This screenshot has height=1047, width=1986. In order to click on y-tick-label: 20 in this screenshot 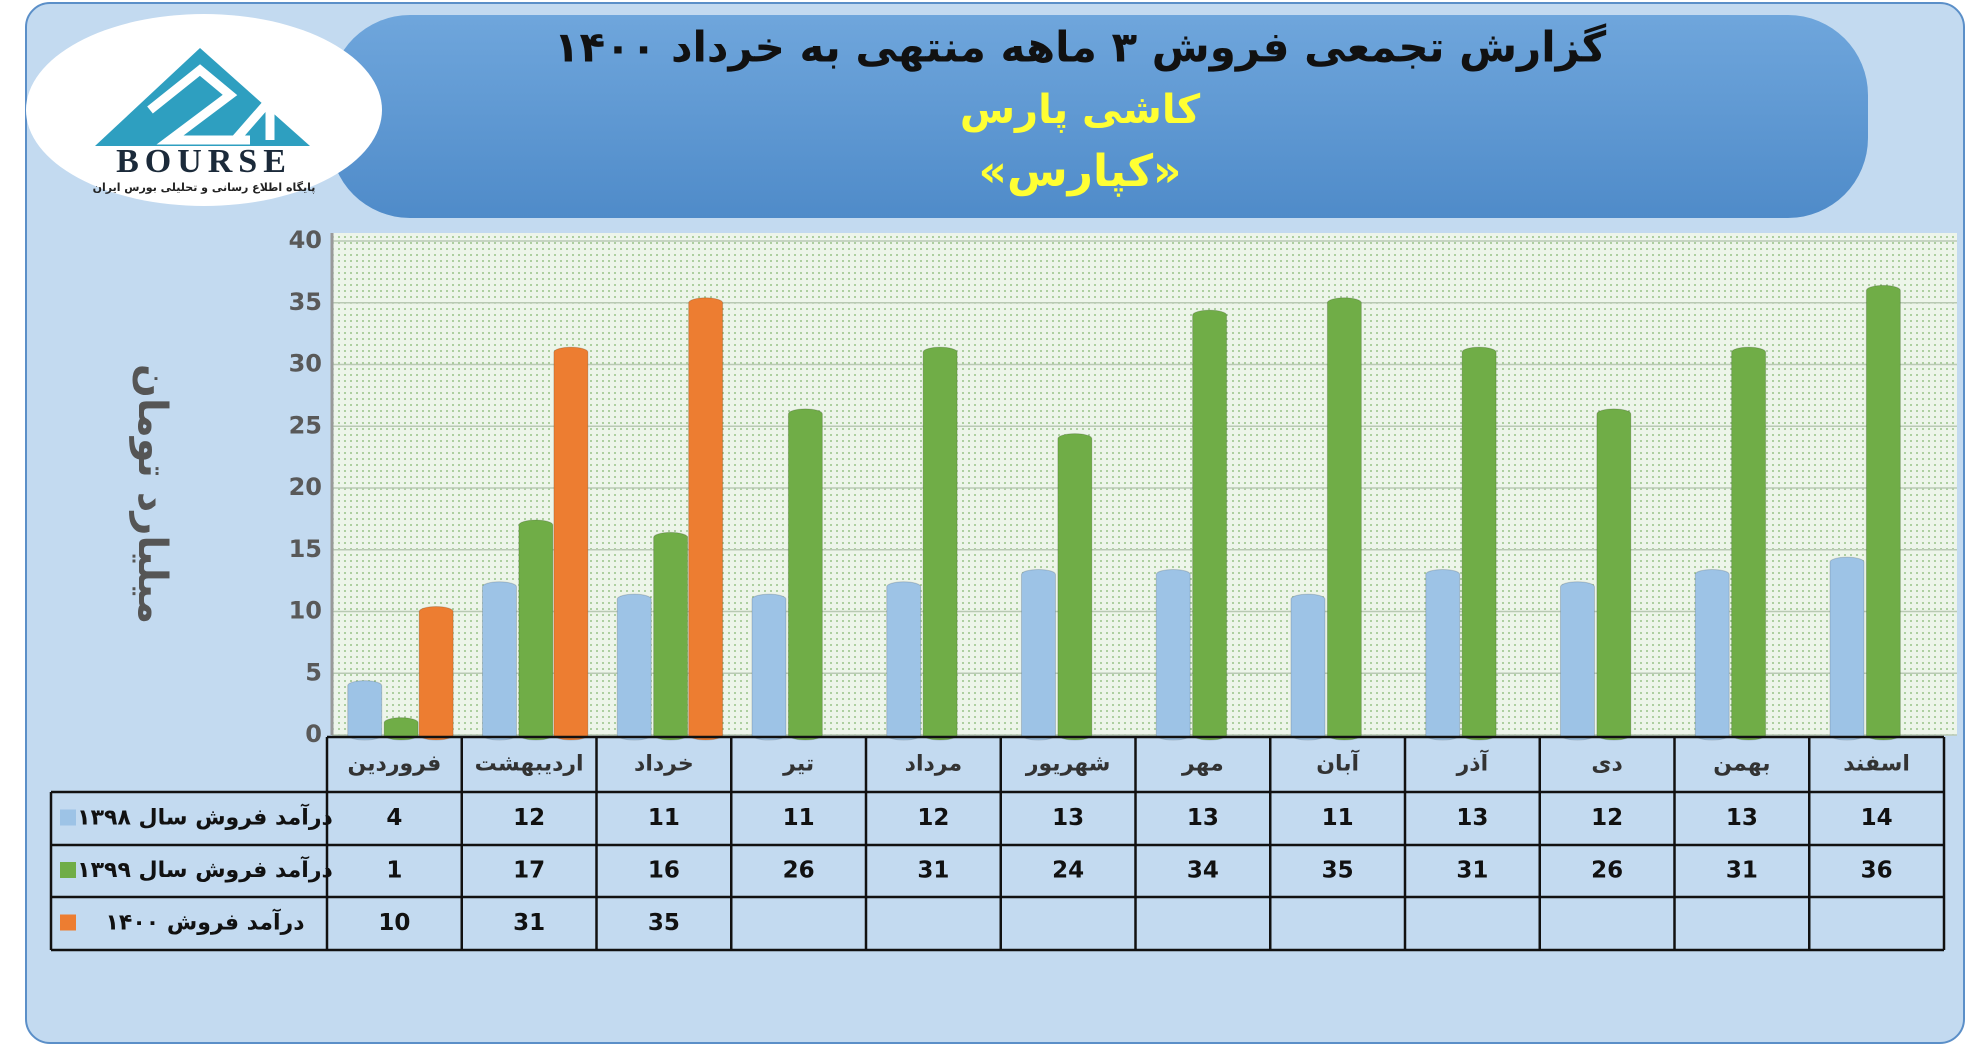, I will do `click(305, 487)`.